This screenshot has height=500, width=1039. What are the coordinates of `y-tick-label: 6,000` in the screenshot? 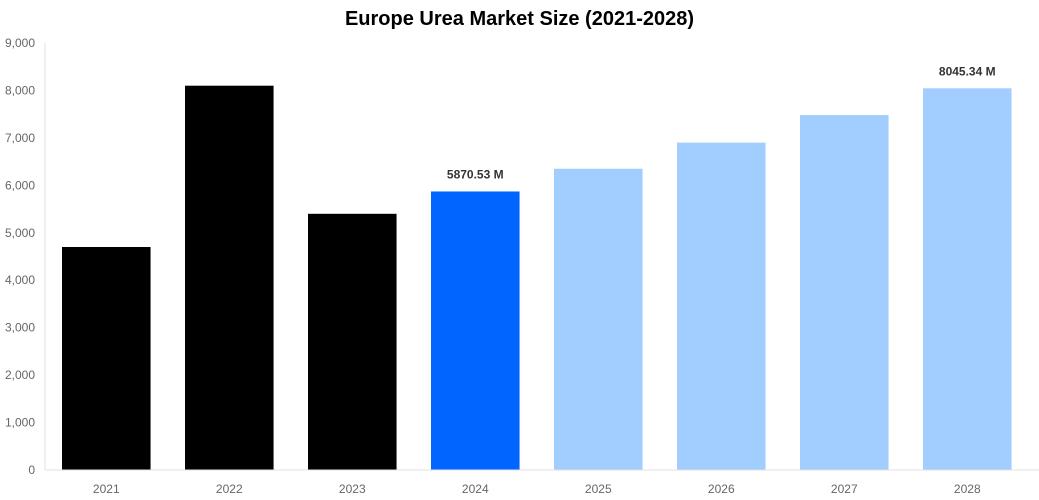 It's located at (20, 185).